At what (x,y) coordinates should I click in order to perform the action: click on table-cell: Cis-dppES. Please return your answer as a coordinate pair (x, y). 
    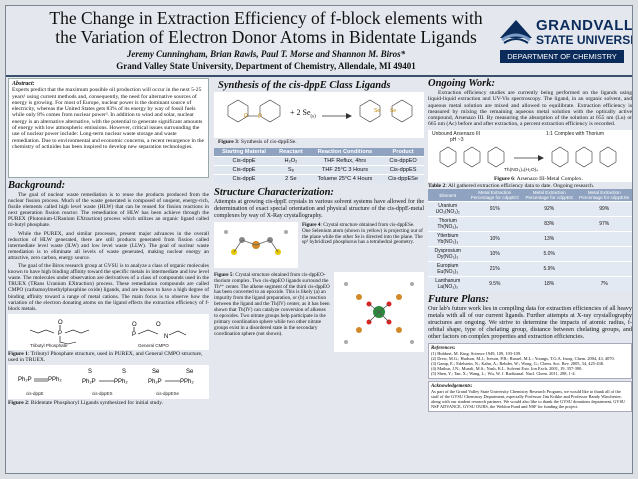
    Looking at the image, I should click on (403, 170).